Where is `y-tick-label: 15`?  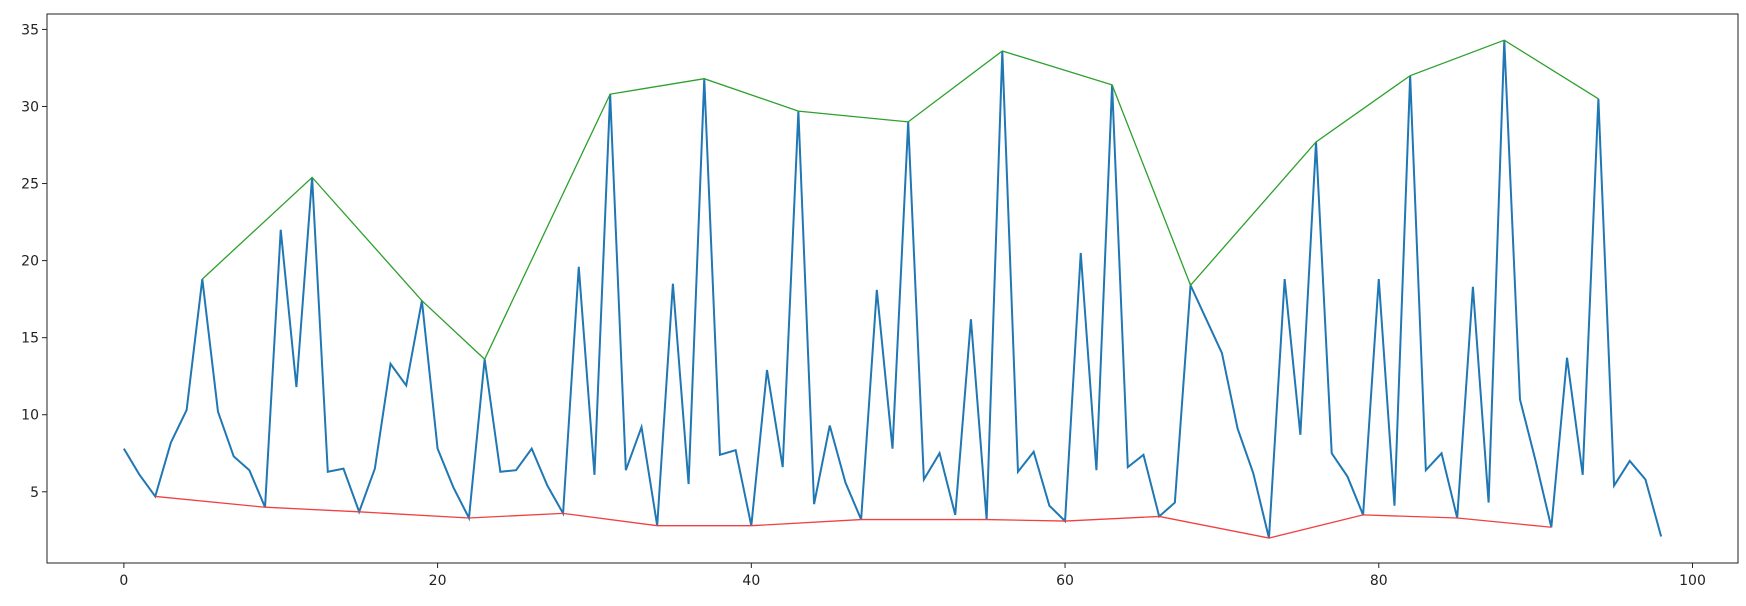
y-tick-label: 15 is located at coordinates (30, 339).